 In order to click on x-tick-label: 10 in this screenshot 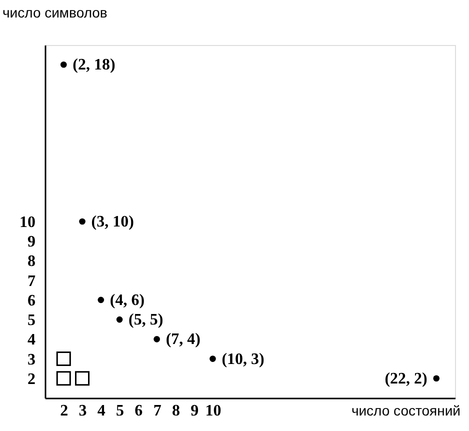, I will do `click(213, 411)`.